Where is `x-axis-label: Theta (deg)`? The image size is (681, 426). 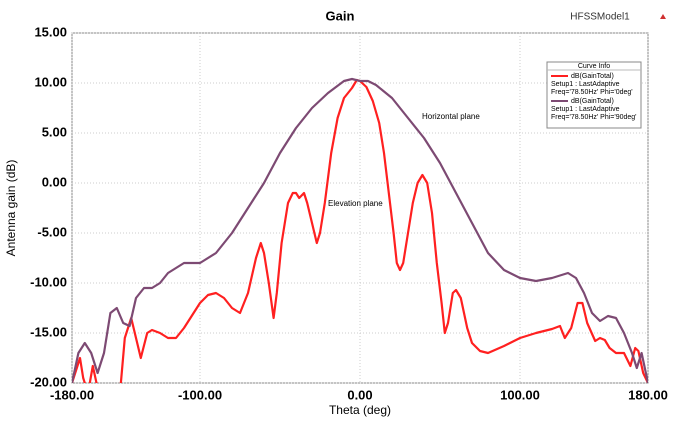
x-axis-label: Theta (deg) is located at coordinates (360, 410).